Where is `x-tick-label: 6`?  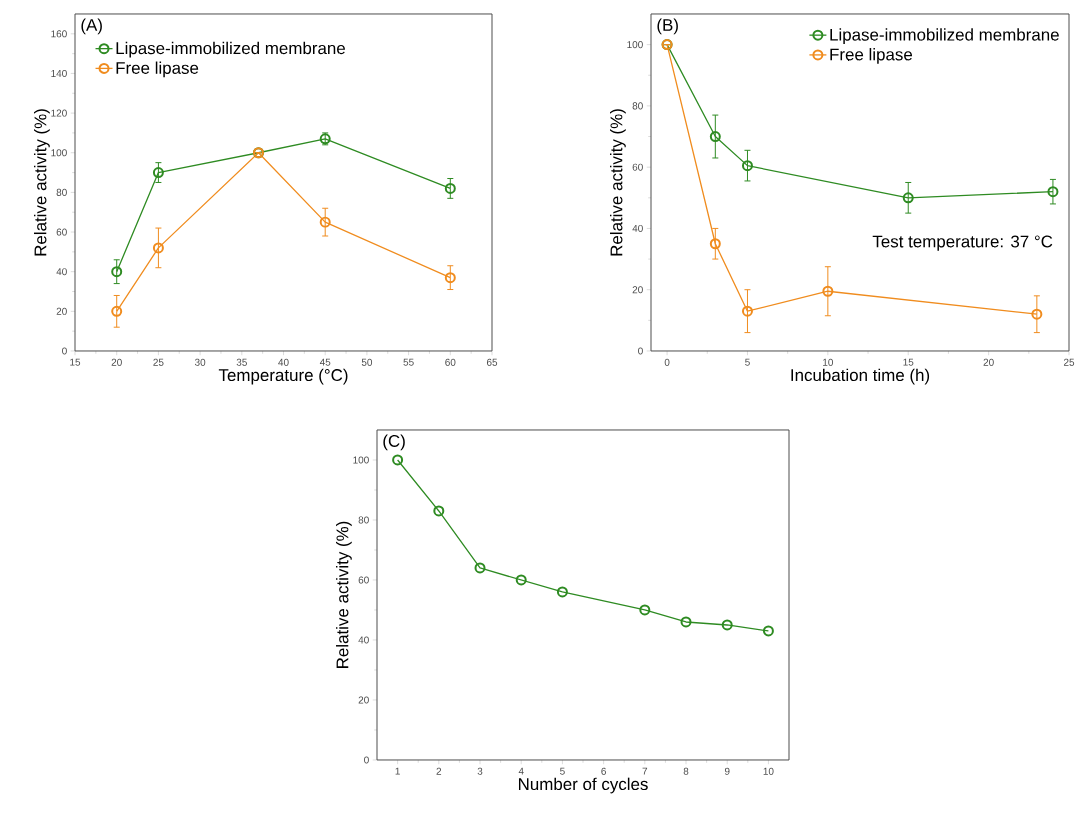 x-tick-label: 6 is located at coordinates (603, 771).